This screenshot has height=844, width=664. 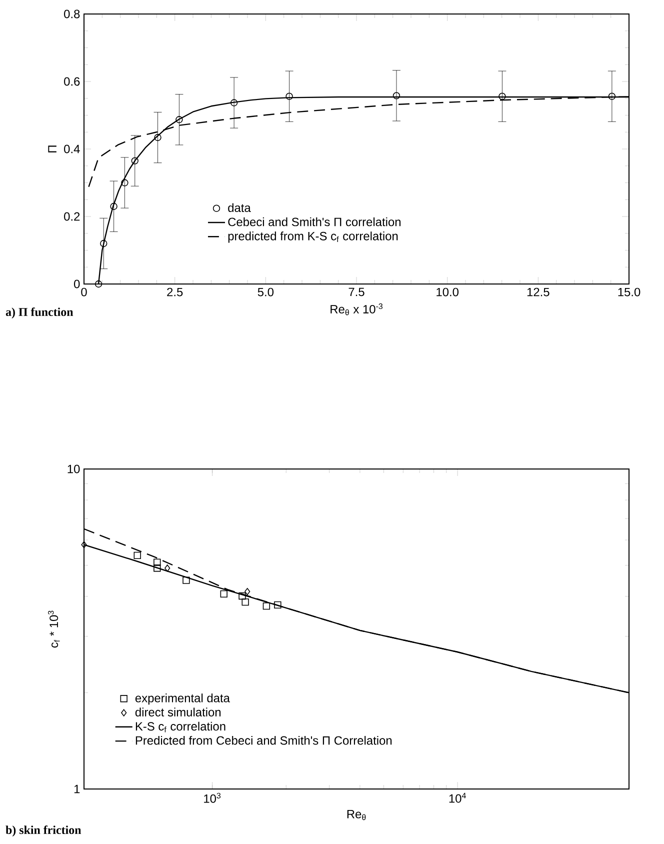 What do you see at coordinates (239, 207) in the screenshot?
I see `legend-label: data` at bounding box center [239, 207].